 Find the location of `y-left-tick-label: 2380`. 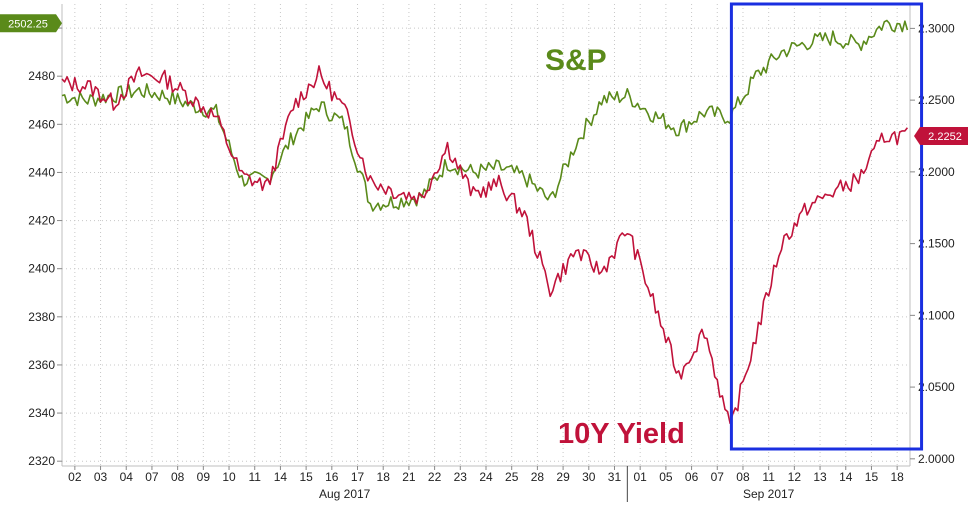

y-left-tick-label: 2380 is located at coordinates (41, 317).